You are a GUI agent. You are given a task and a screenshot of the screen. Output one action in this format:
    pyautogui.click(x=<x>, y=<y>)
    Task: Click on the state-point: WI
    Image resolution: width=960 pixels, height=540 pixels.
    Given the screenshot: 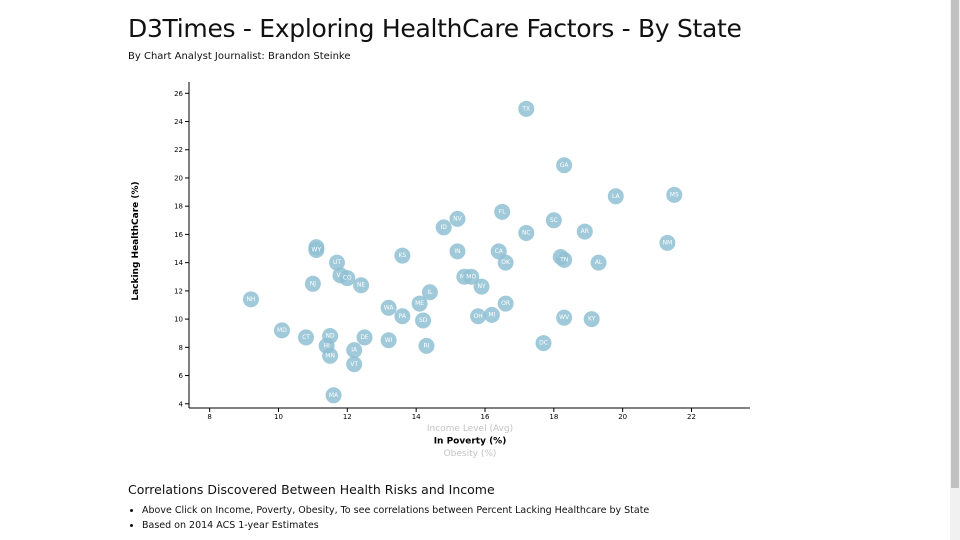 What is the action you would take?
    pyautogui.click(x=388, y=340)
    